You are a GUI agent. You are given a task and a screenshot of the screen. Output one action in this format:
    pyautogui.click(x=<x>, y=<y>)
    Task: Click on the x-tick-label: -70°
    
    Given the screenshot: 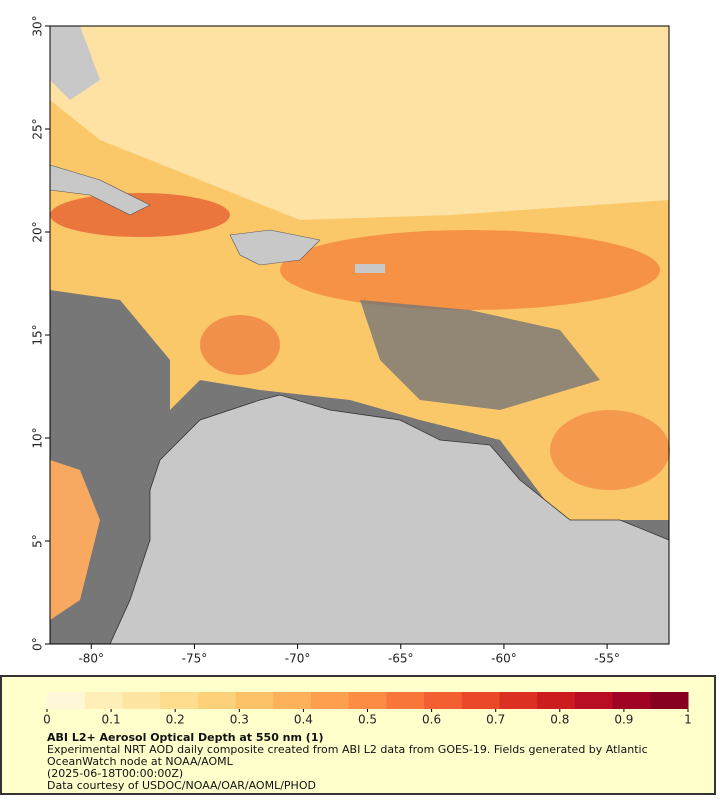 What is the action you would take?
    pyautogui.click(x=298, y=659)
    